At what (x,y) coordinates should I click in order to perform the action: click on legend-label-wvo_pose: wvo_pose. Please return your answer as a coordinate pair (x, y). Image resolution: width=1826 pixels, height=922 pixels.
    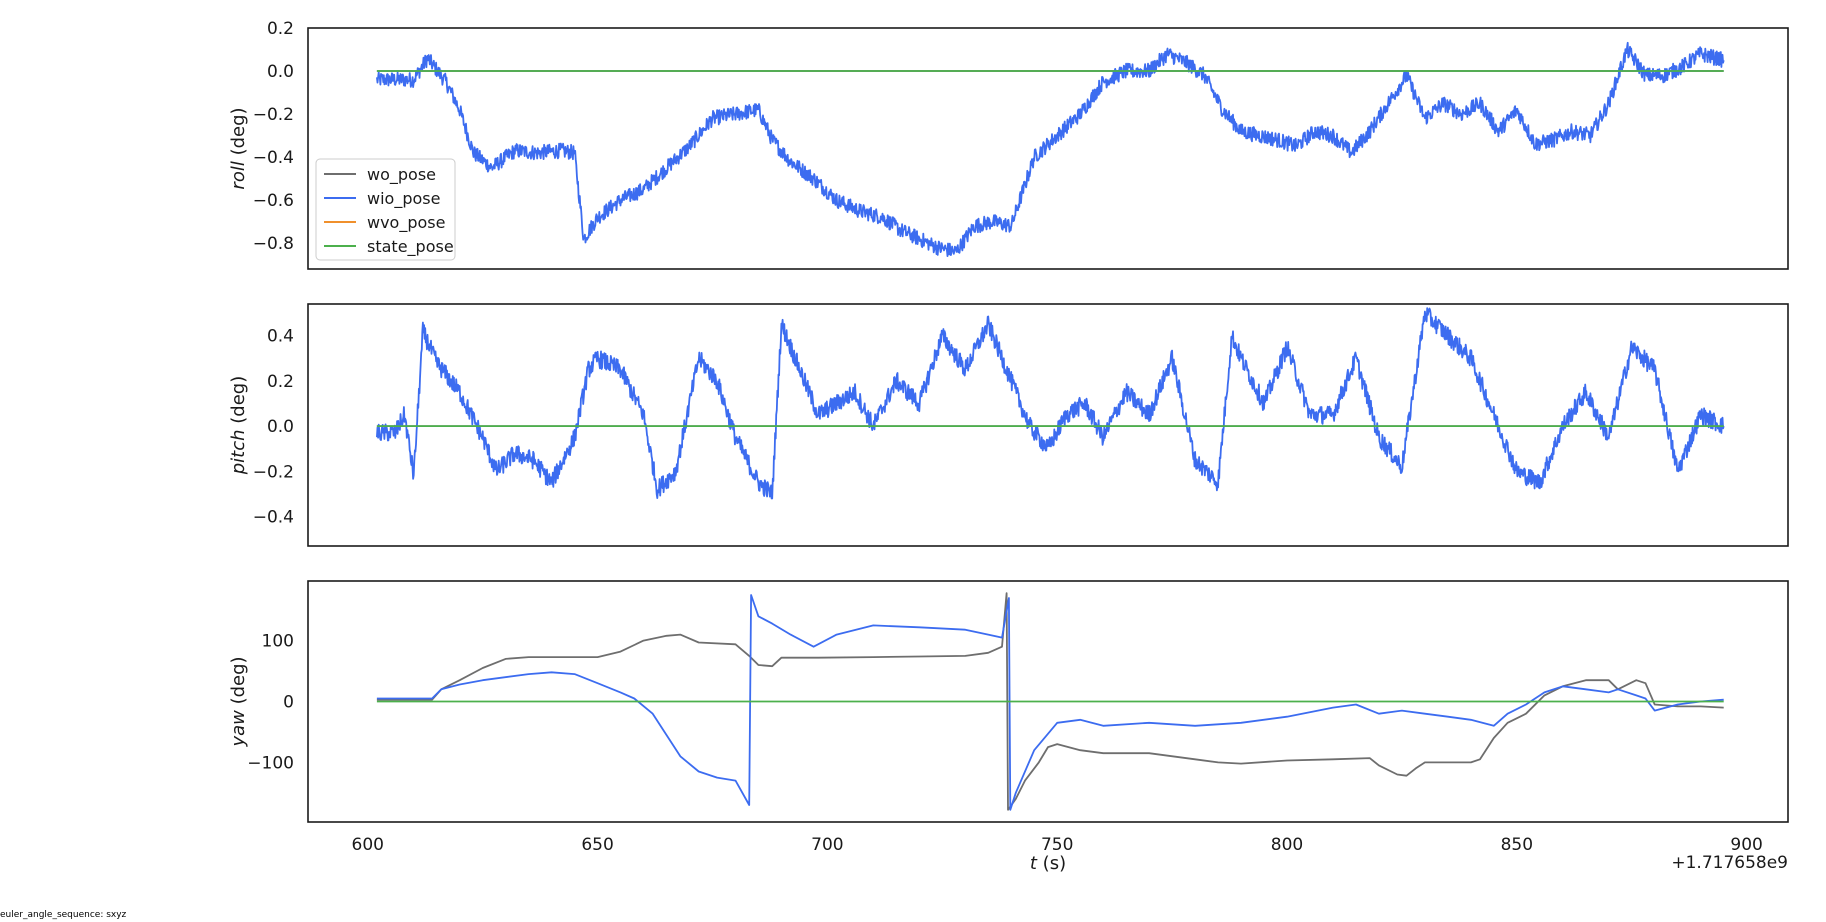
    Looking at the image, I should click on (406, 223).